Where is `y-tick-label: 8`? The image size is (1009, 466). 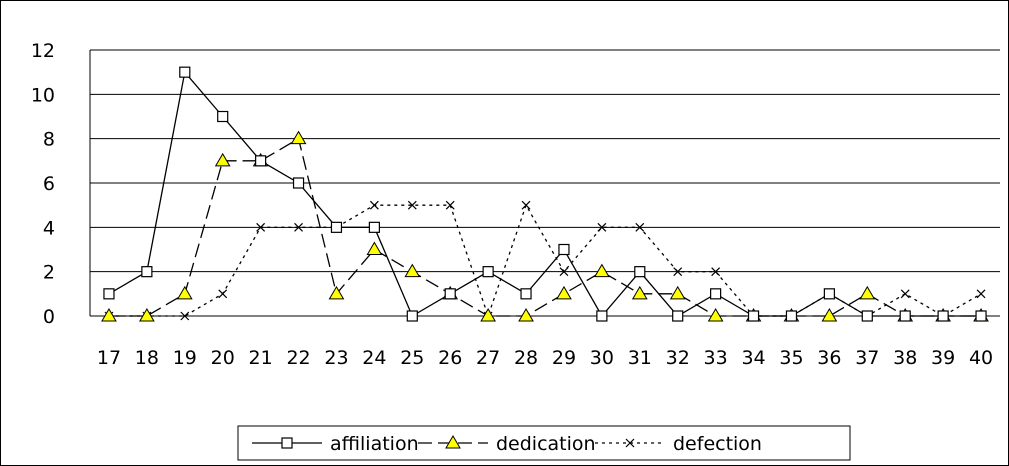
y-tick-label: 8 is located at coordinates (49, 140).